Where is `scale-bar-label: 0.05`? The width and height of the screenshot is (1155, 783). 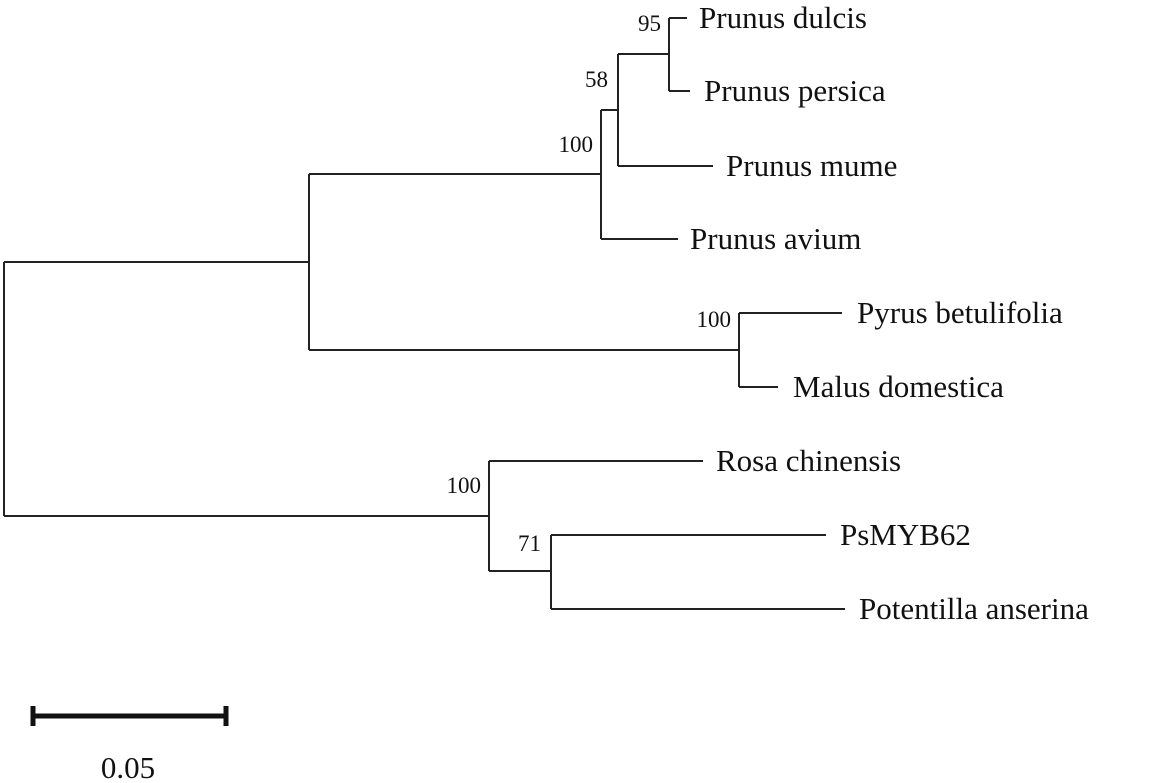 scale-bar-label: 0.05 is located at coordinates (128, 766).